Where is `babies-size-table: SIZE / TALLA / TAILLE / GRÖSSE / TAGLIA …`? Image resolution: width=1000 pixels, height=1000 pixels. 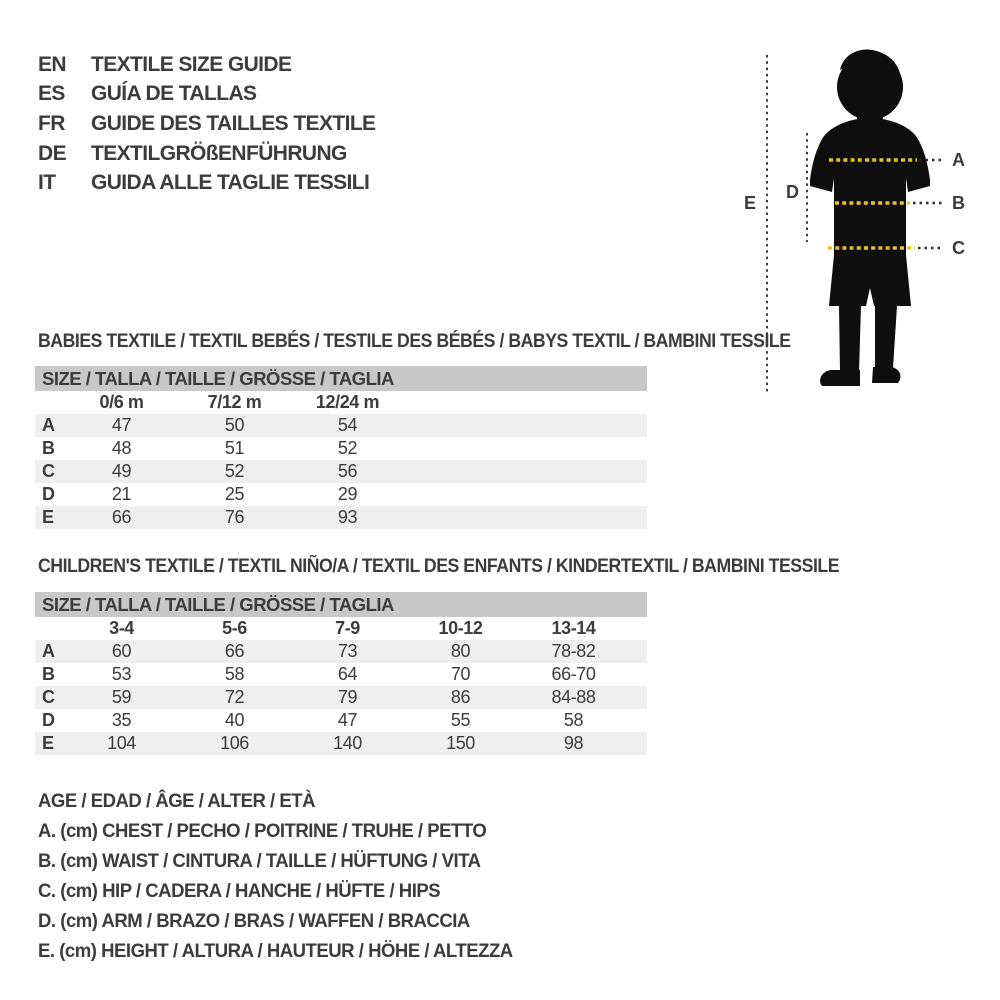
babies-size-table: SIZE / TALLA / TAILLE / GRÖSSE / TAGLIA … is located at coordinates (341, 447).